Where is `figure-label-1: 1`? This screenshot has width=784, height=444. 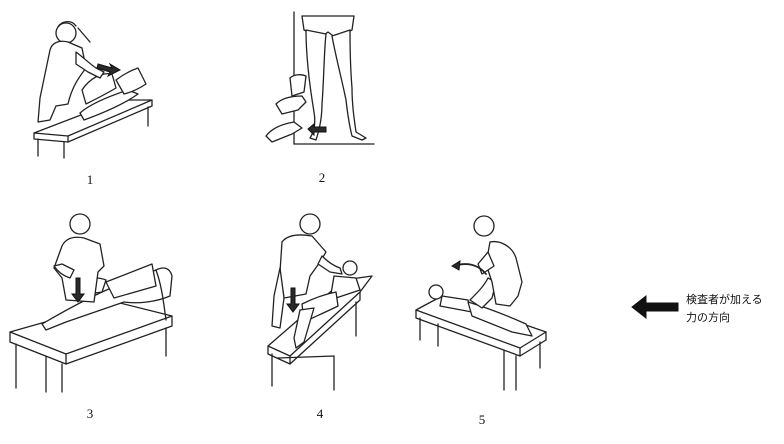 figure-label-1: 1 is located at coordinates (90, 179).